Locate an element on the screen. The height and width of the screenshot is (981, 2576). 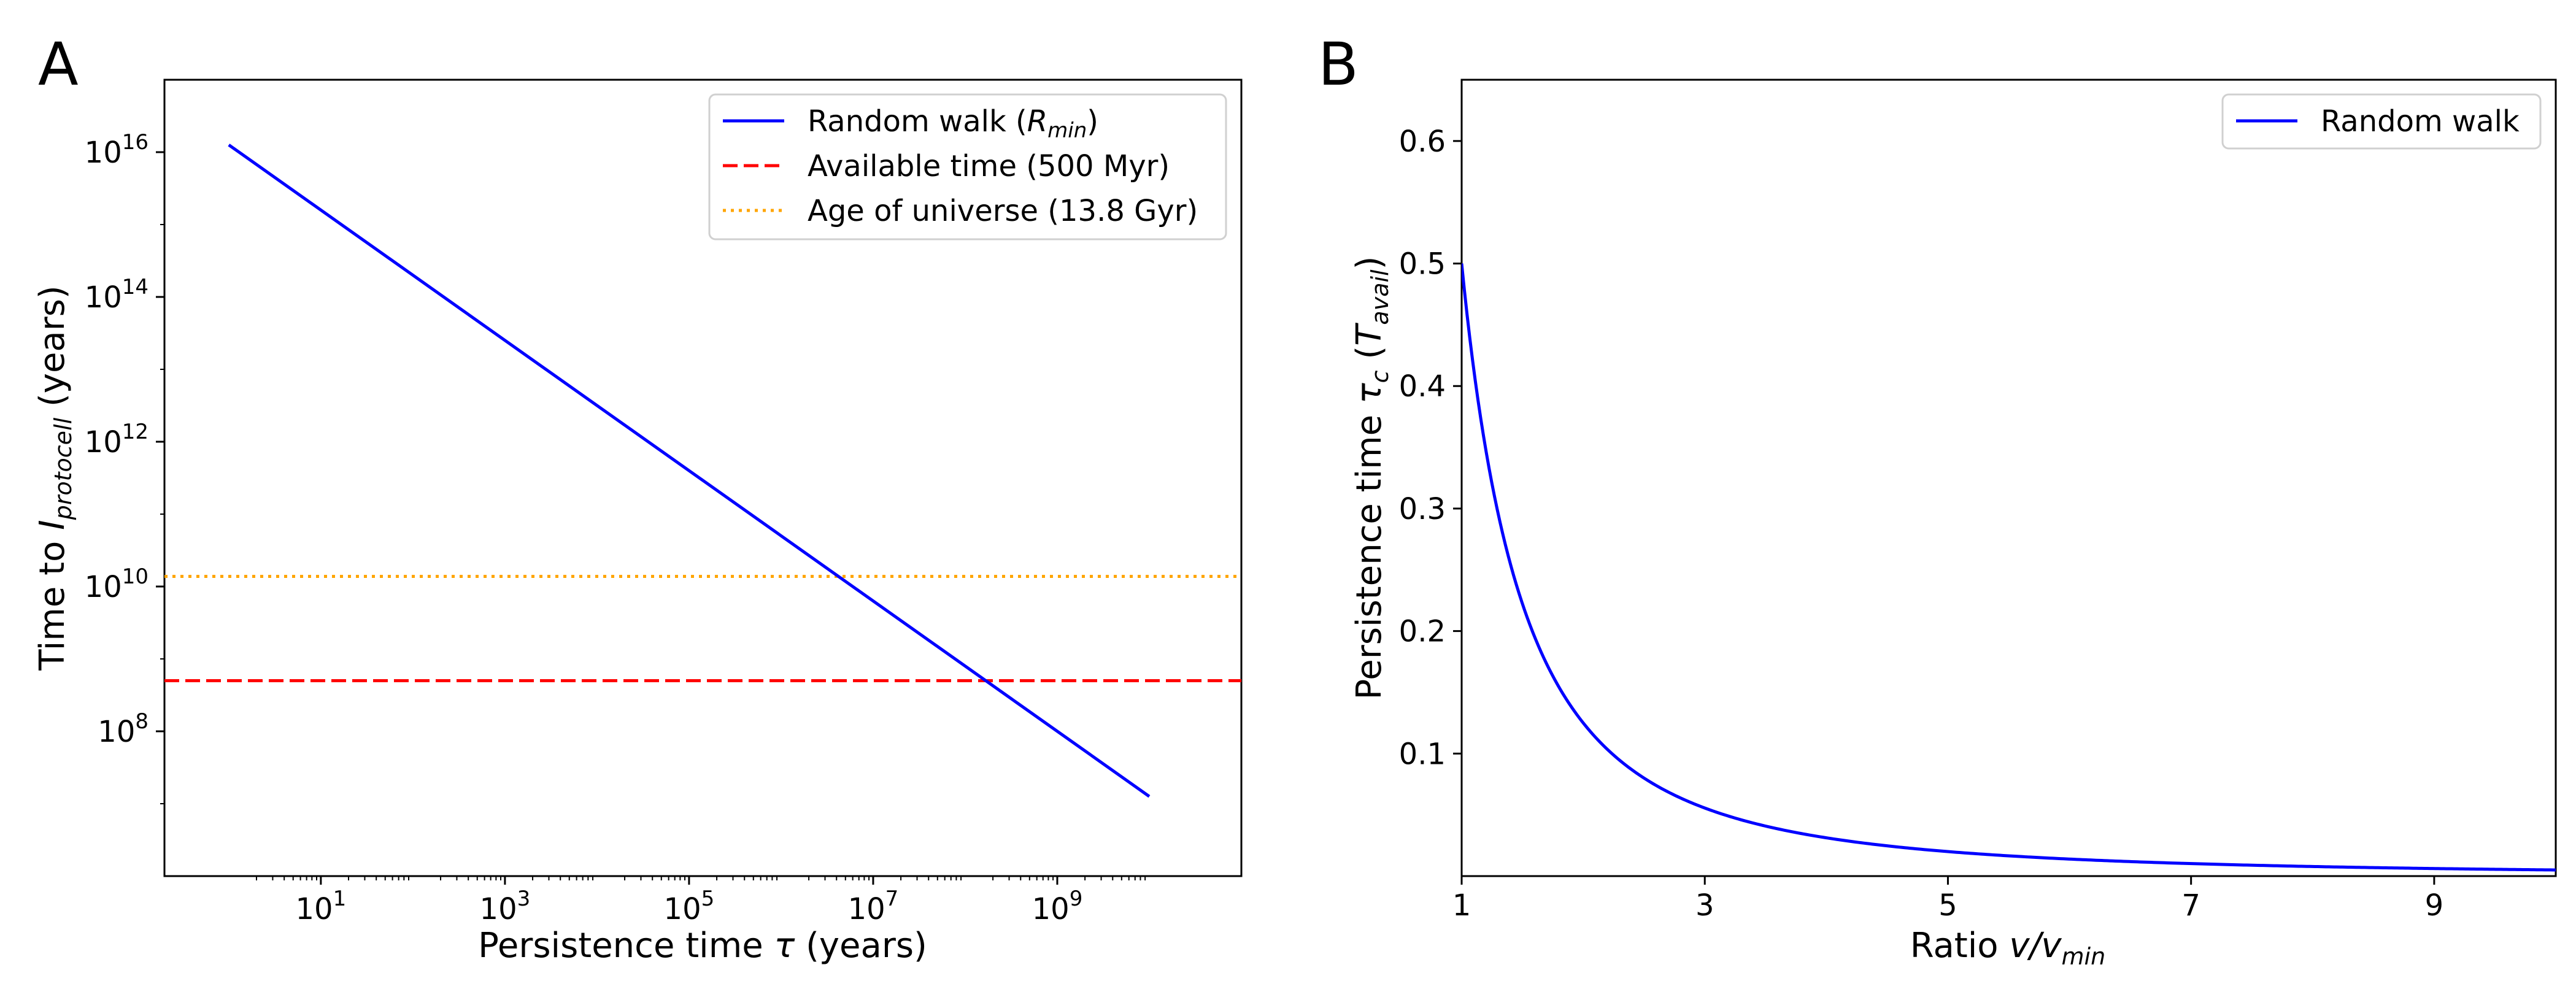
x-tick-label: 10⁷ is located at coordinates (873, 907).